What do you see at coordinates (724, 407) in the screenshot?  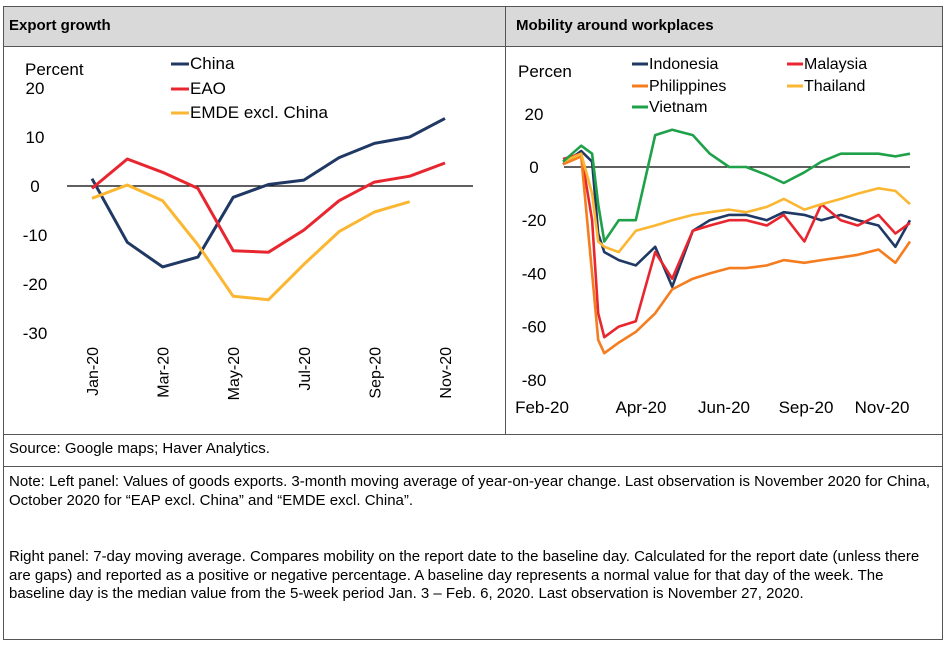 I see `x-tick-label: Jun-20` at bounding box center [724, 407].